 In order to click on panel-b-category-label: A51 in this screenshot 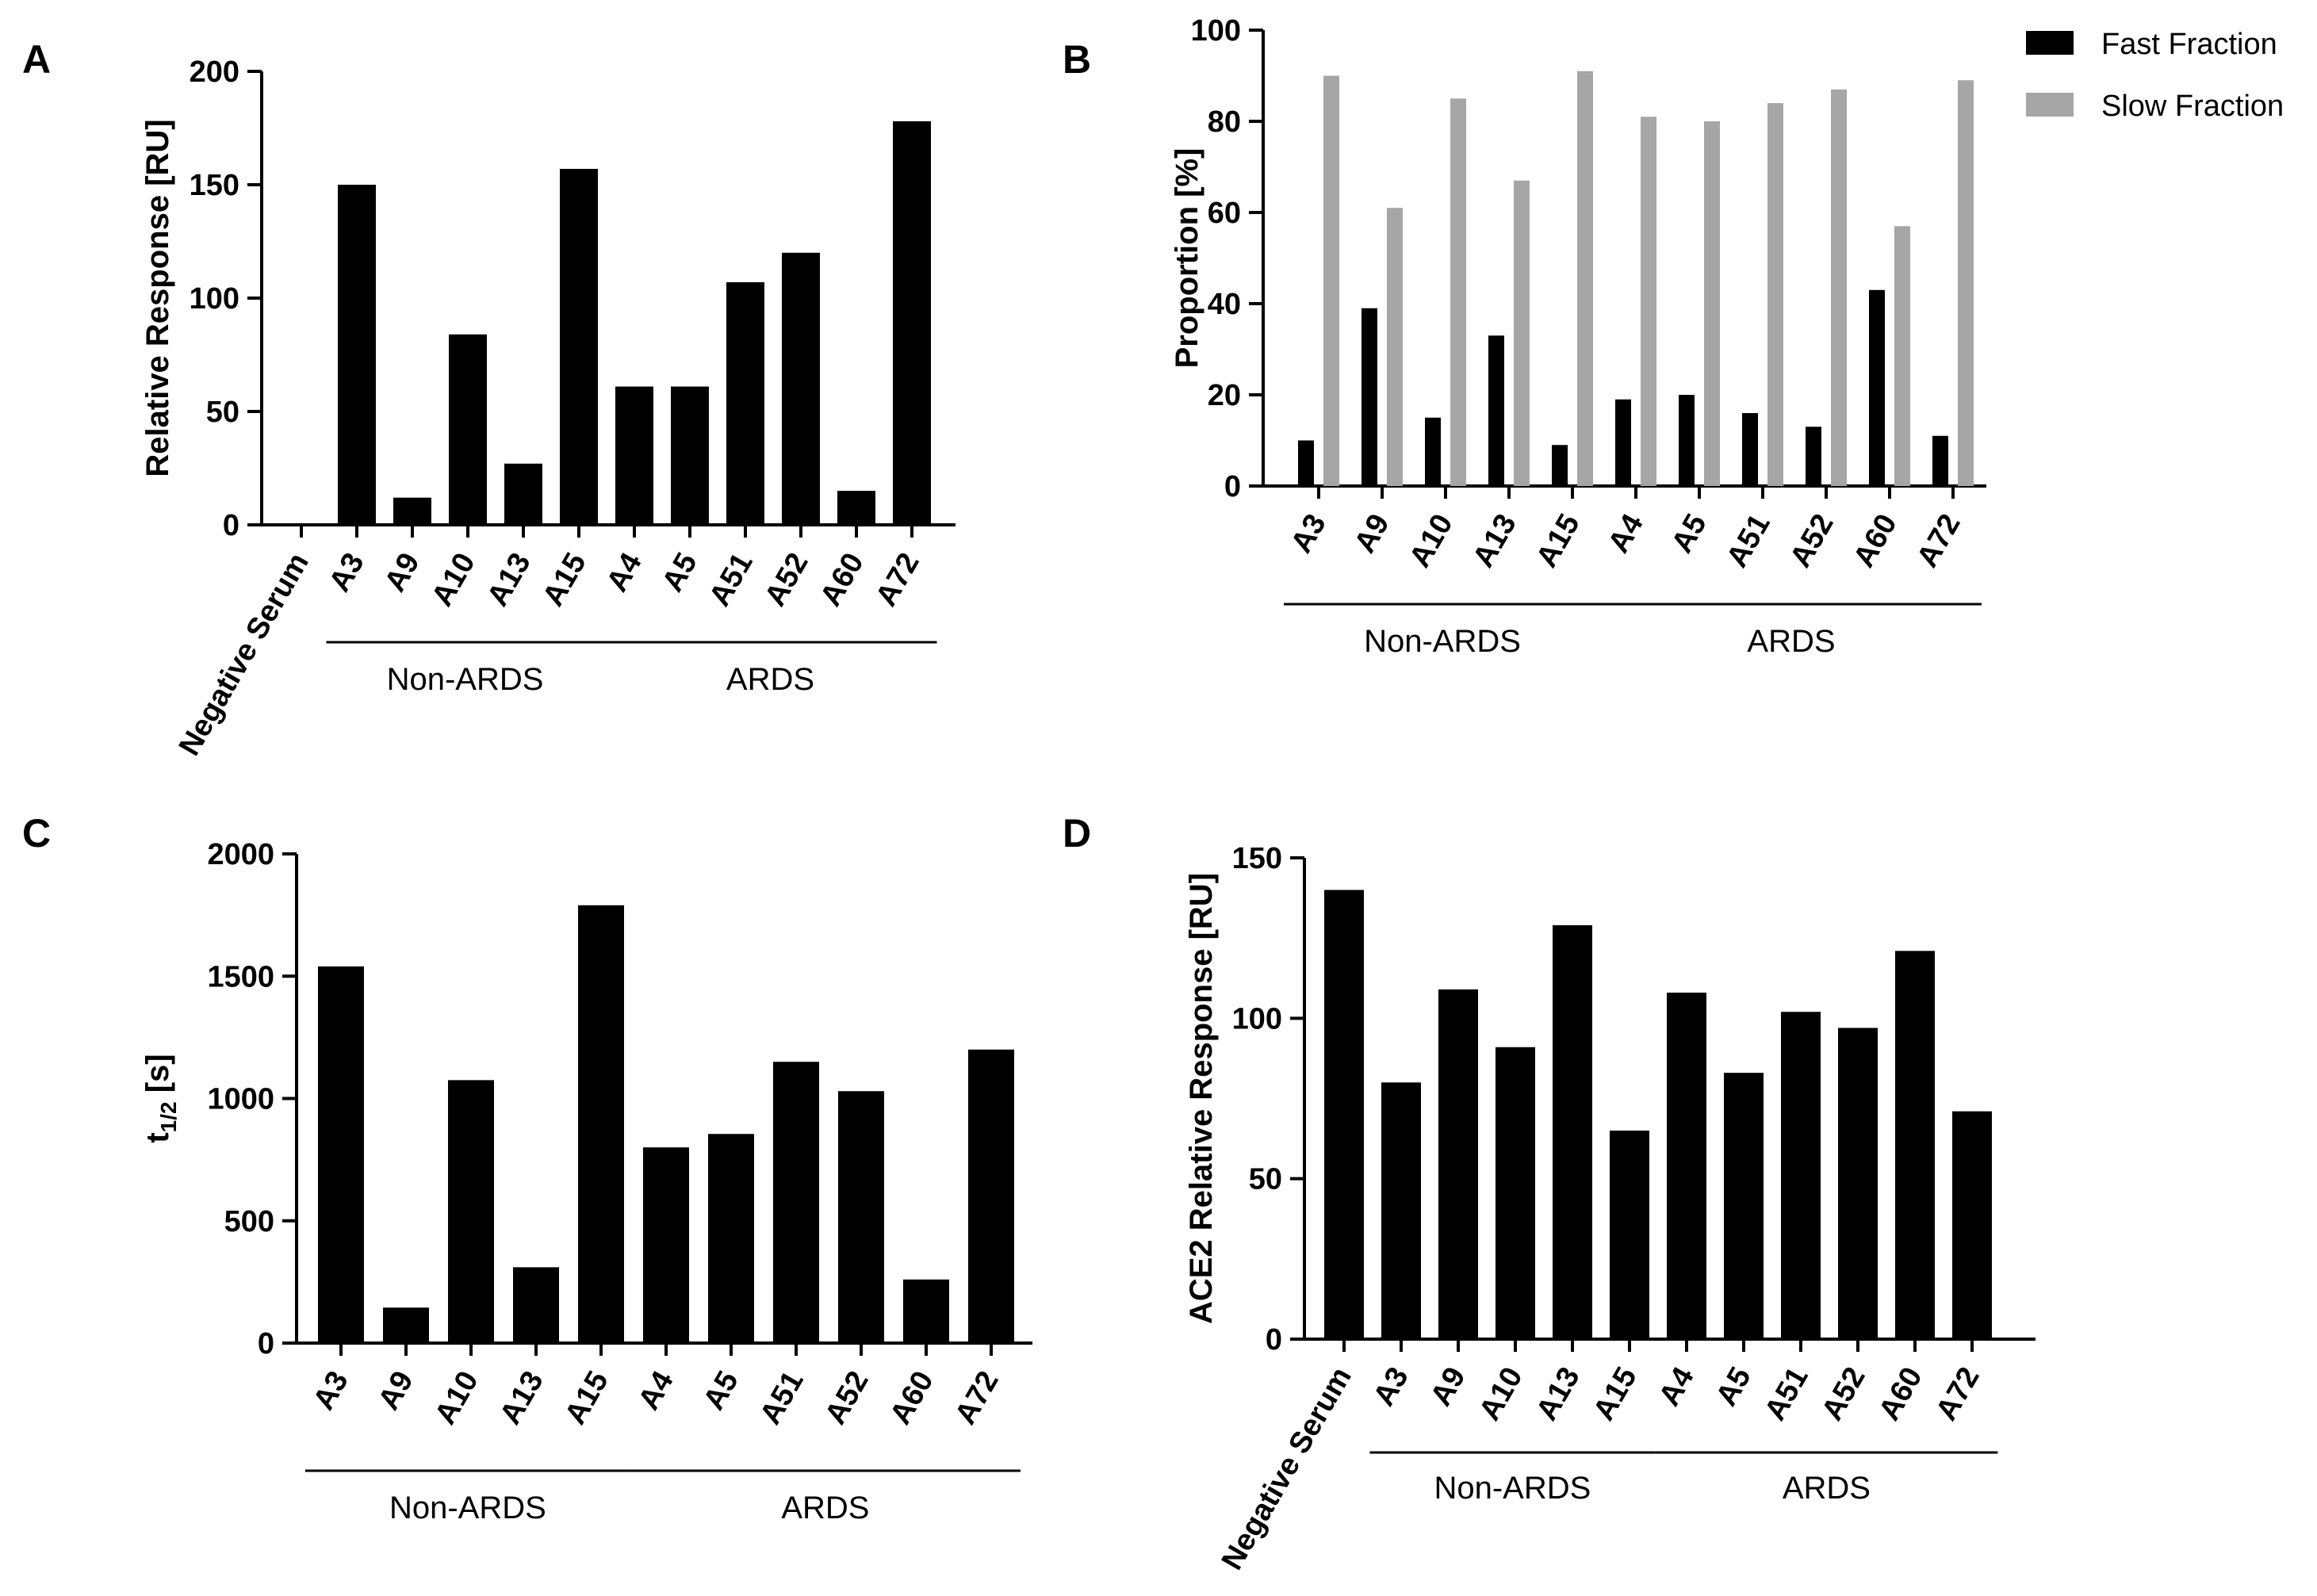, I will do `click(1749, 541)`.